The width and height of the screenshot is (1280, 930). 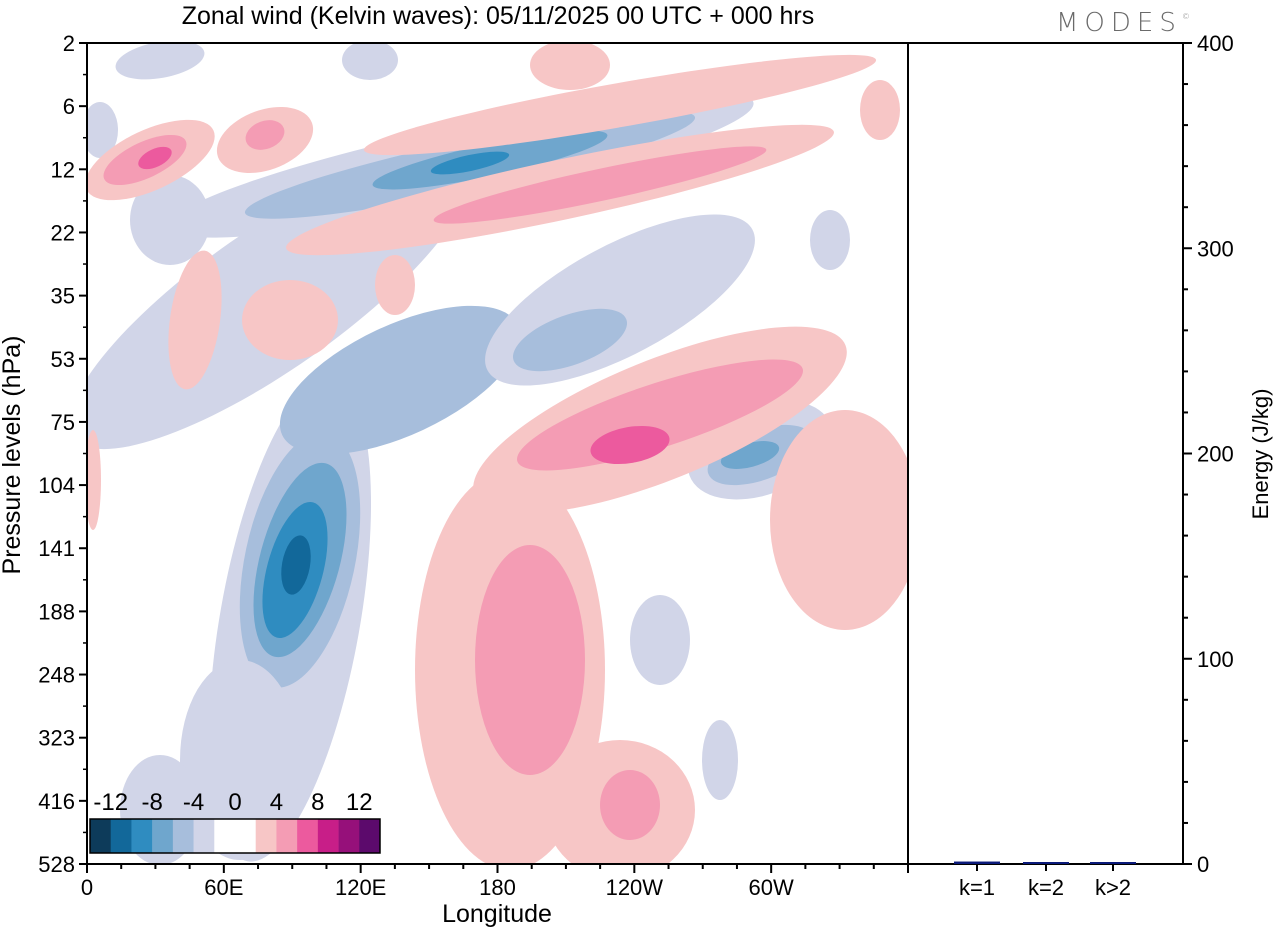 I want to click on energy-tick-label: 400, so click(x=1215, y=43).